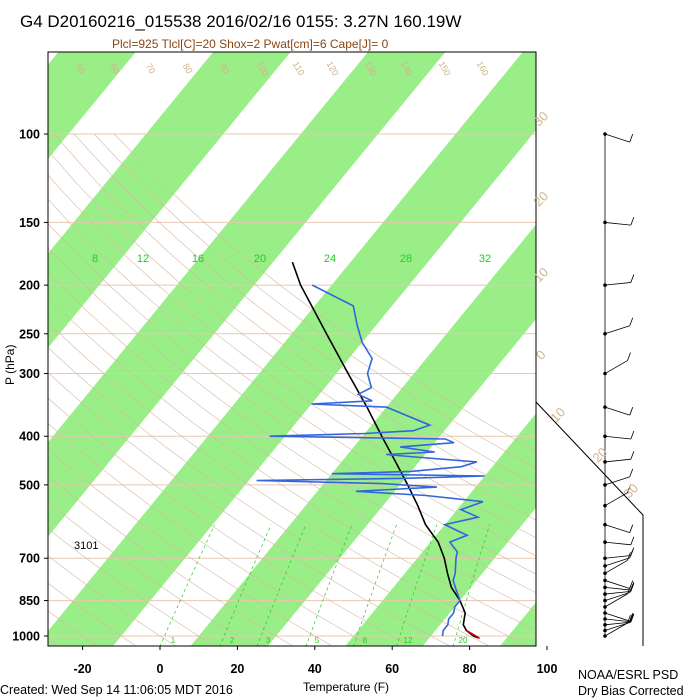  Describe the element at coordinates (631, 691) in the screenshot. I see `footer-correction: Dry Bias Corrected` at that location.